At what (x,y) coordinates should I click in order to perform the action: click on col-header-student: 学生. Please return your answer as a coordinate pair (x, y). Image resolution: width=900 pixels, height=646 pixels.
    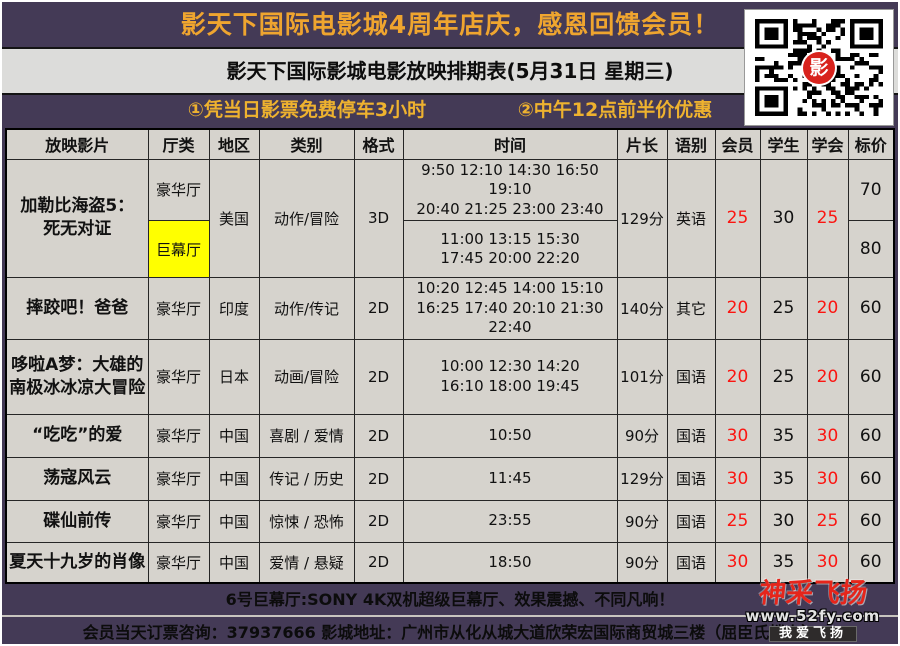
    Looking at the image, I should click on (783, 144).